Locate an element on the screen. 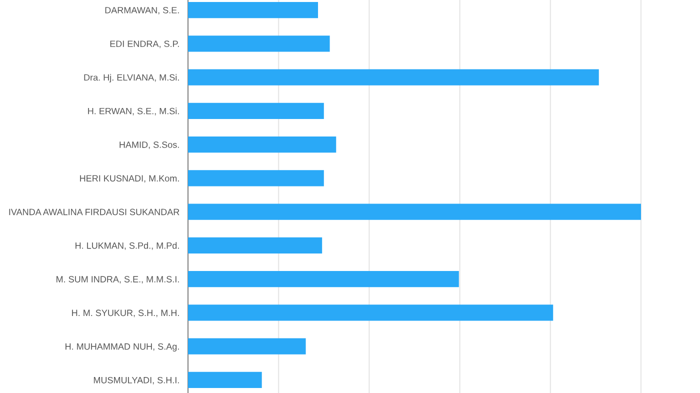 This screenshot has width=700, height=393. y-tick-label: HAMID, S.Sos. is located at coordinates (149, 145).